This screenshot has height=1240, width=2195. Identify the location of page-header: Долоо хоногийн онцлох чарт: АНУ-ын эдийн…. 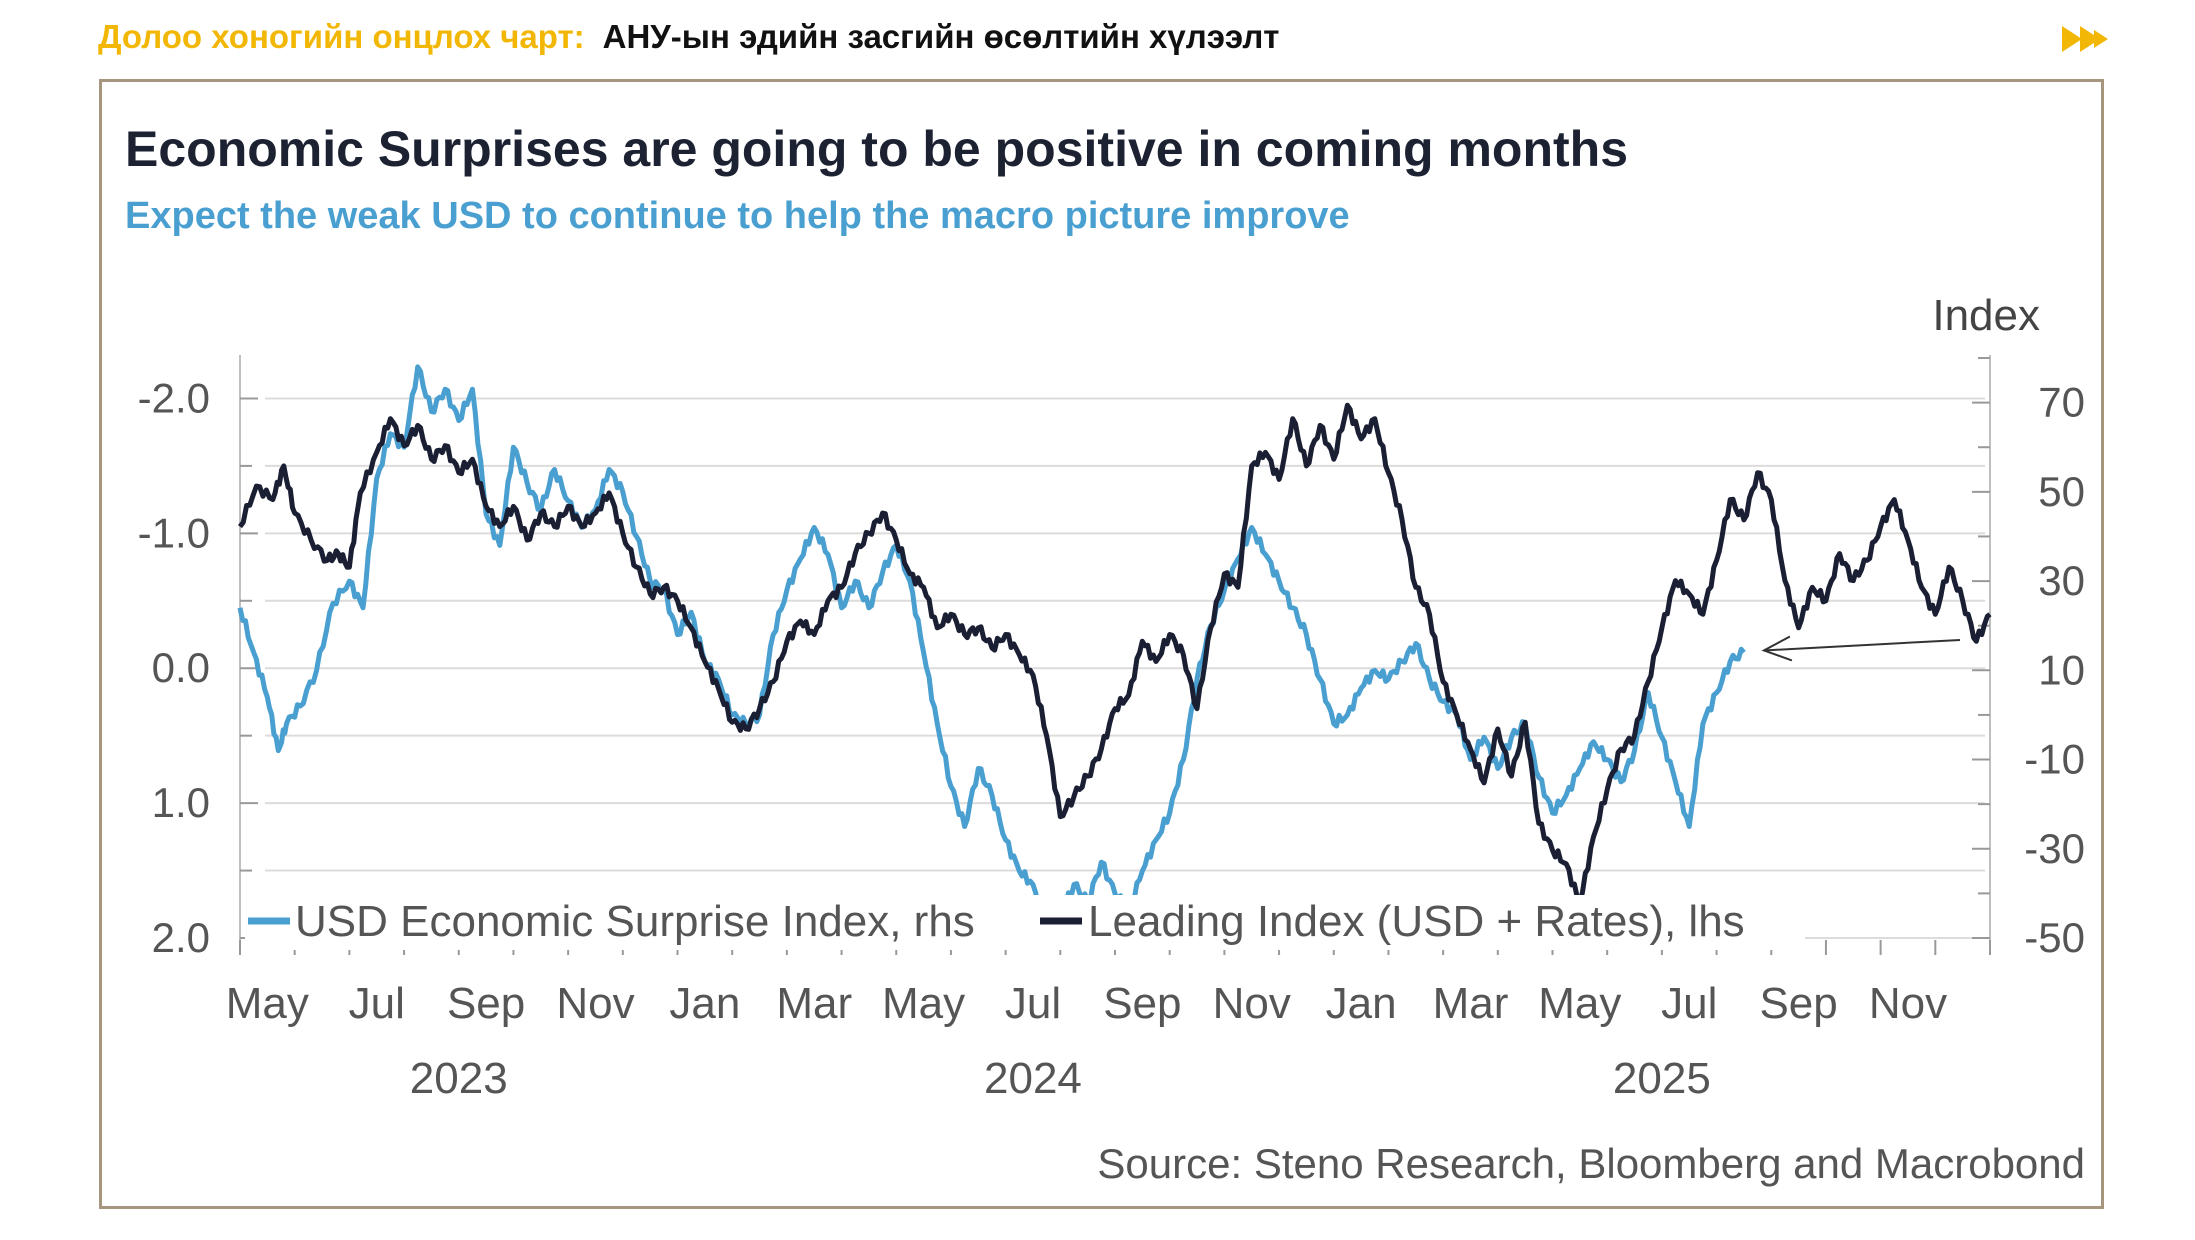
(688, 37).